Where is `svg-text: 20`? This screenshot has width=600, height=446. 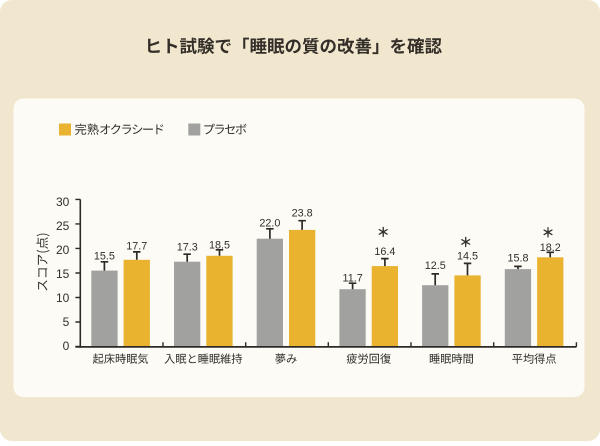
svg-text: 20 is located at coordinates (63, 250).